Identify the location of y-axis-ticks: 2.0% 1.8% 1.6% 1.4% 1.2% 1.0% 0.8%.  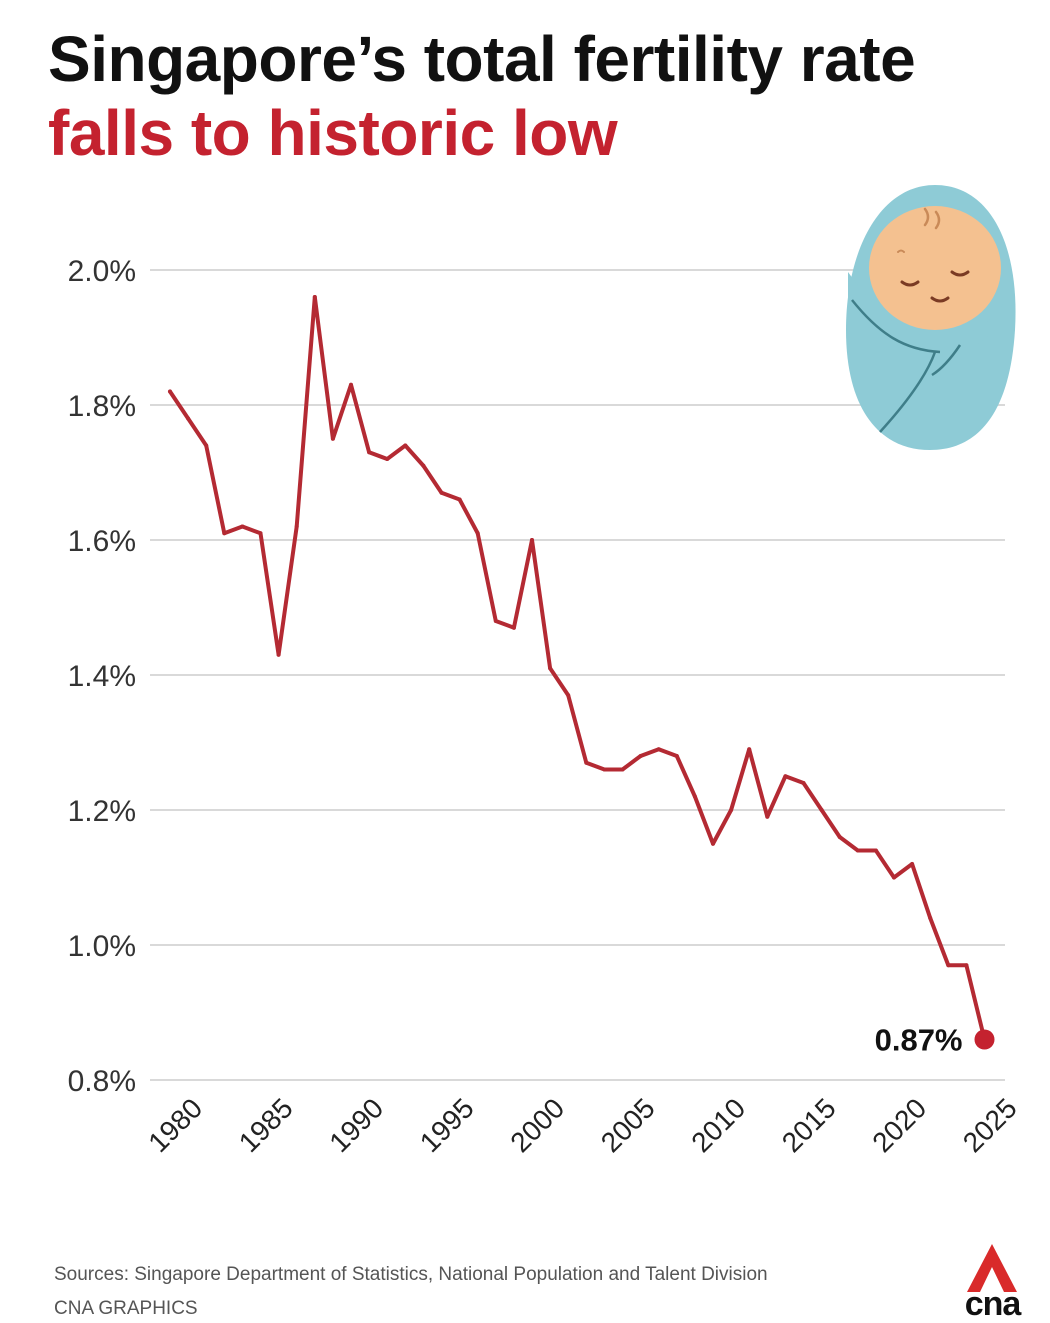
(102, 676).